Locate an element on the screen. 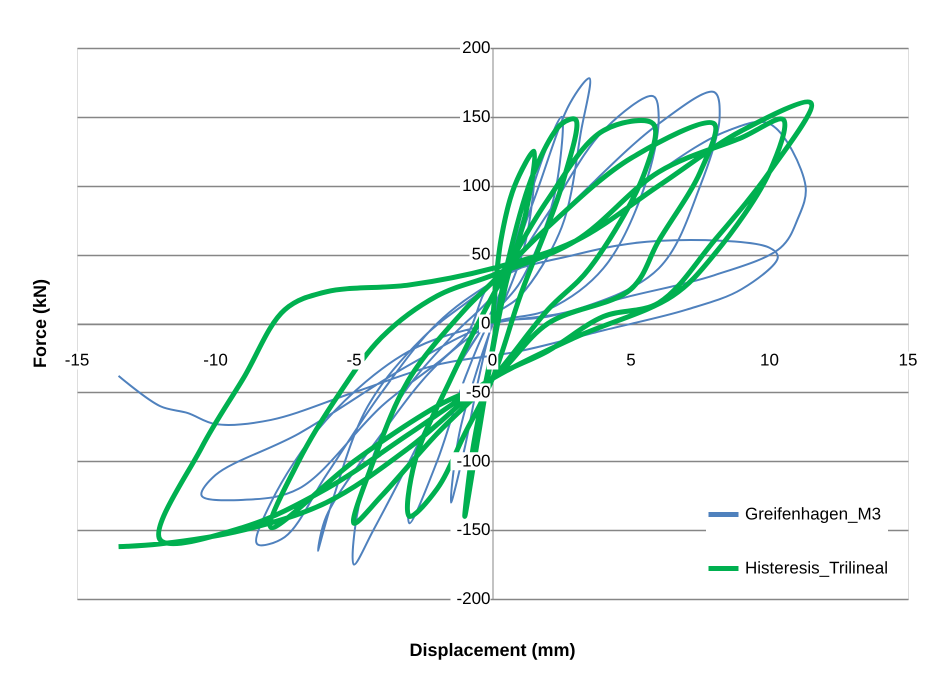 This screenshot has width=928, height=693. x-axis-title: Displacement (mm) is located at coordinates (492, 650).